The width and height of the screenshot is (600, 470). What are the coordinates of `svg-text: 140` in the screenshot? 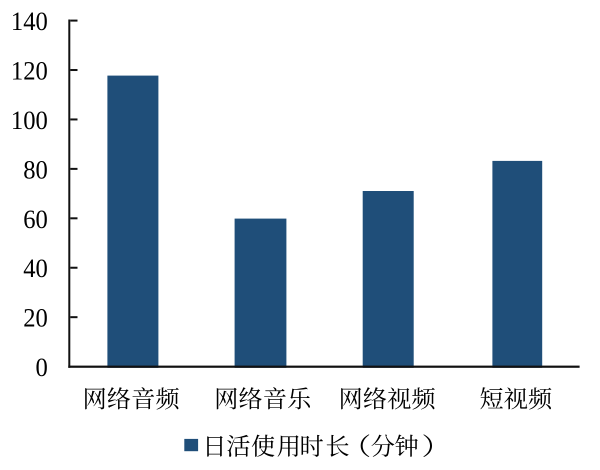 It's located at (29, 21).